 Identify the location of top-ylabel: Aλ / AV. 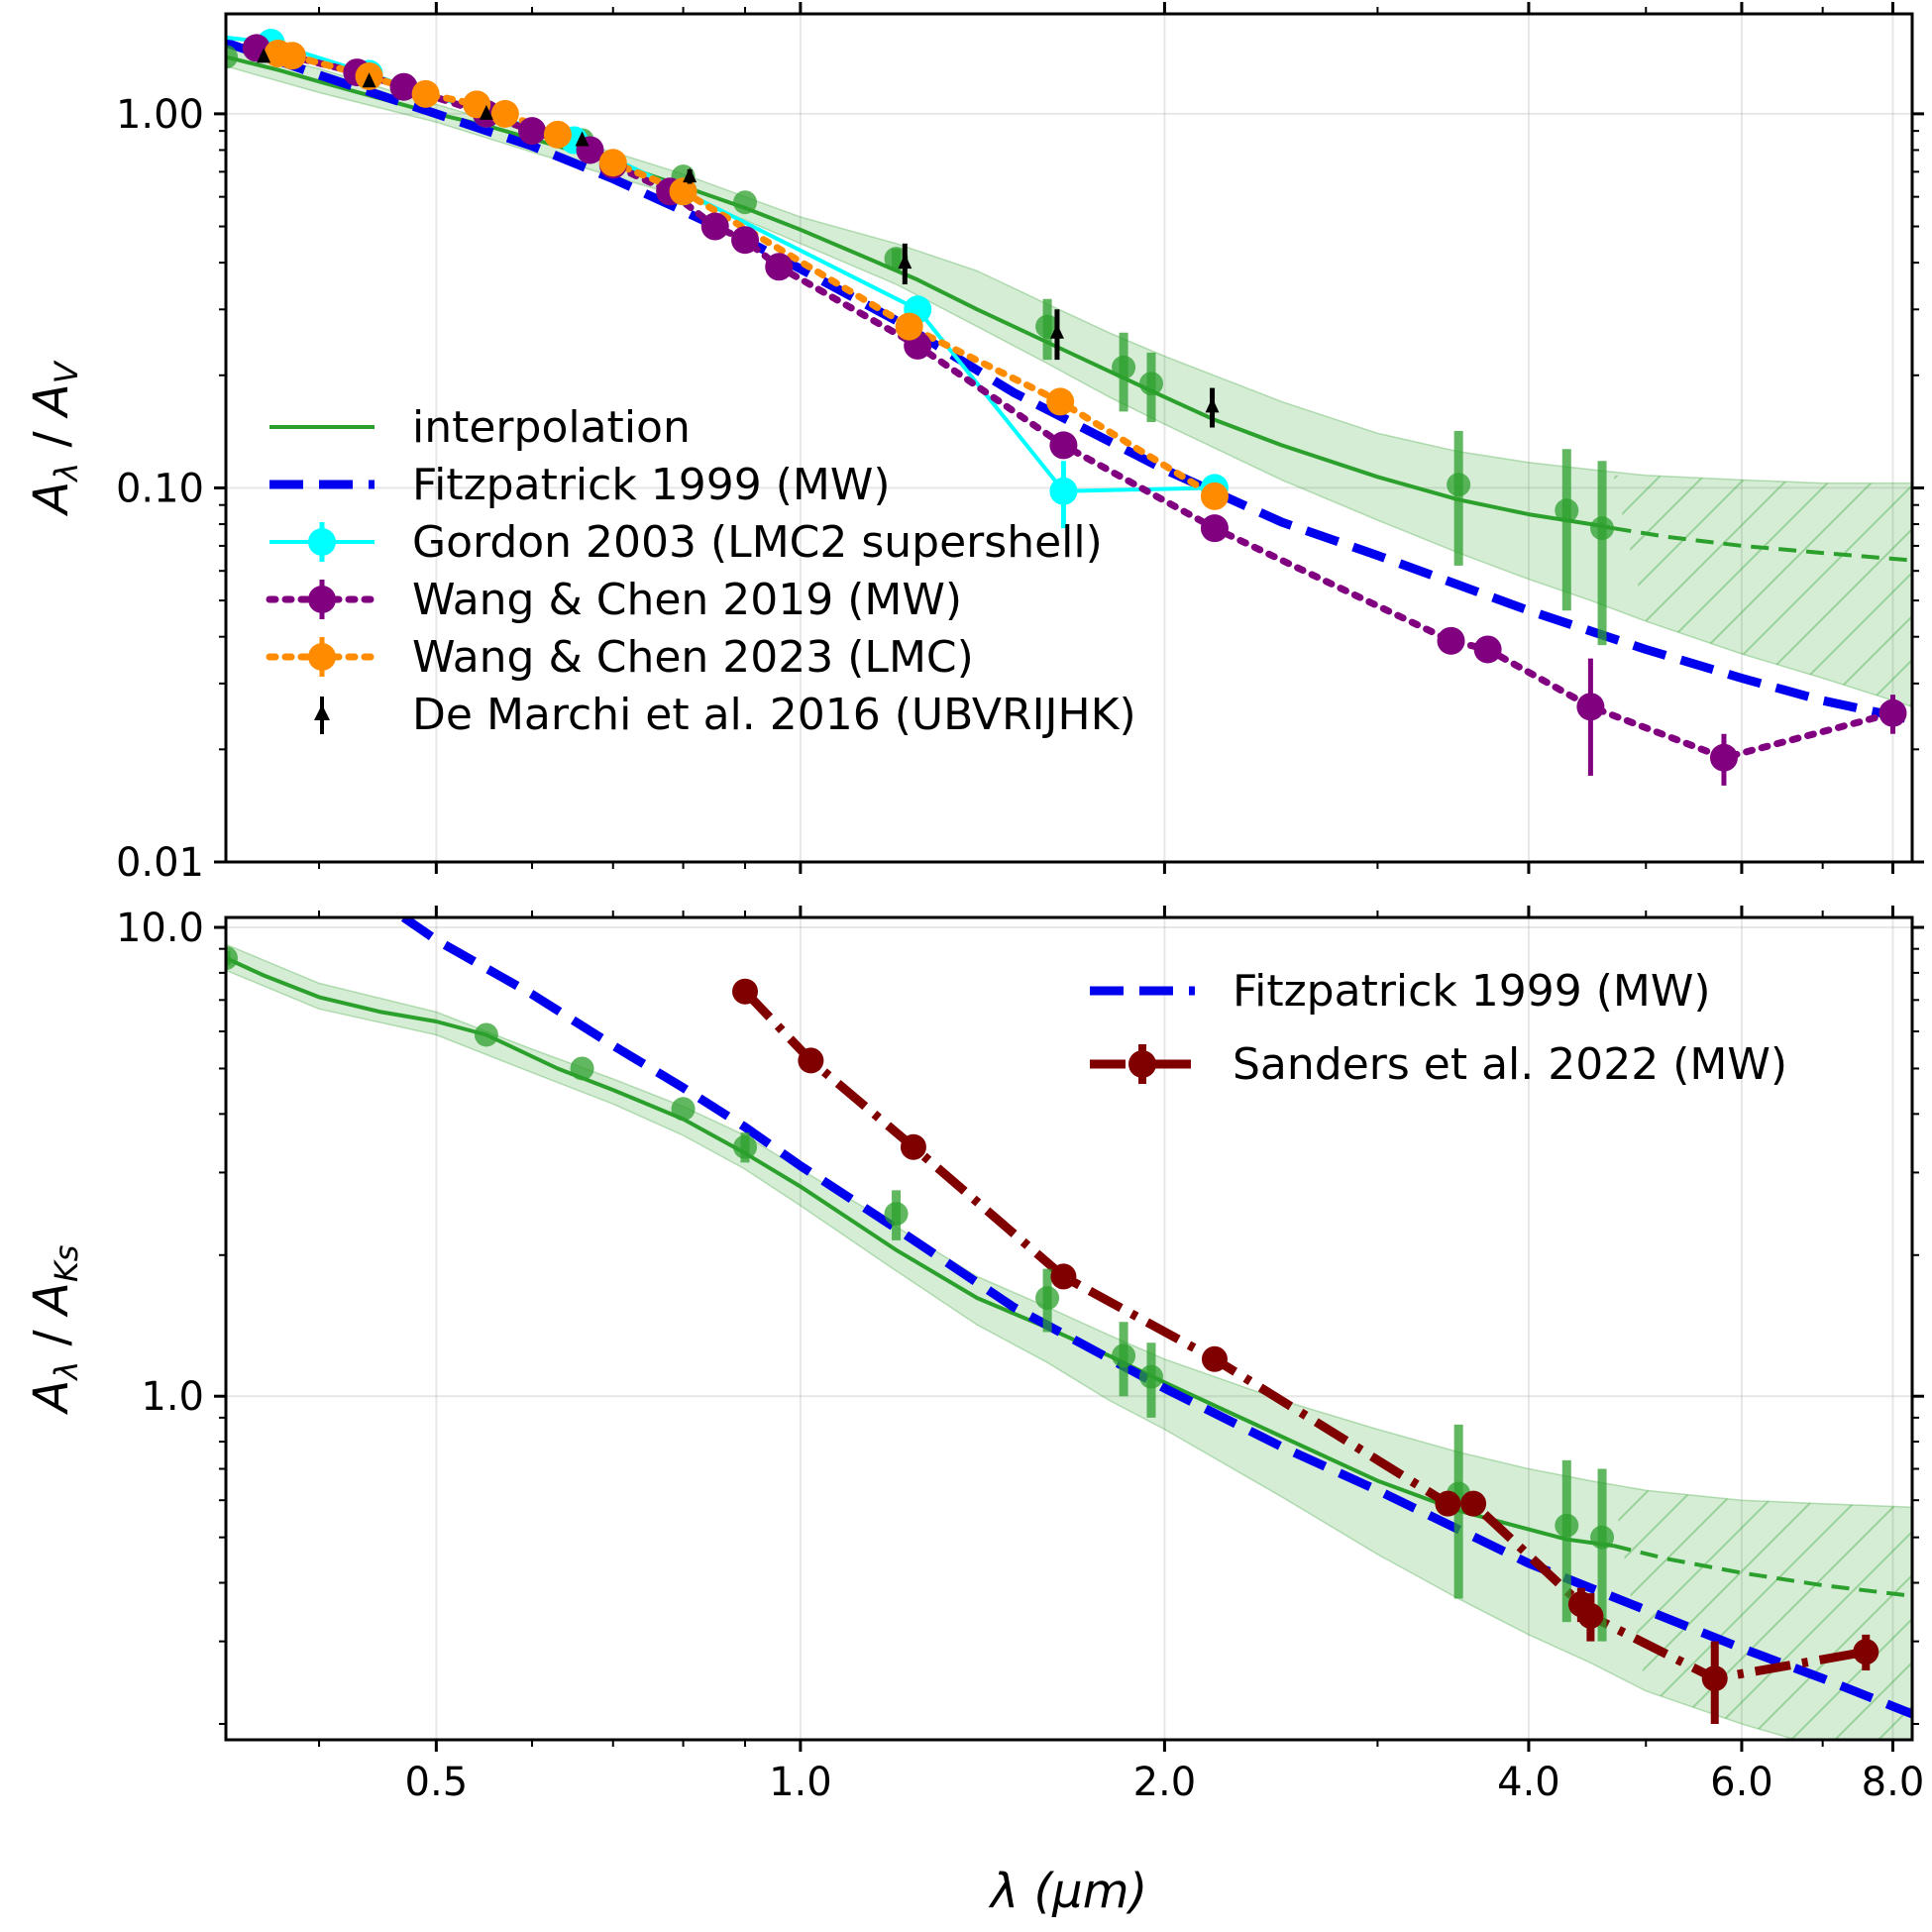
(55, 438).